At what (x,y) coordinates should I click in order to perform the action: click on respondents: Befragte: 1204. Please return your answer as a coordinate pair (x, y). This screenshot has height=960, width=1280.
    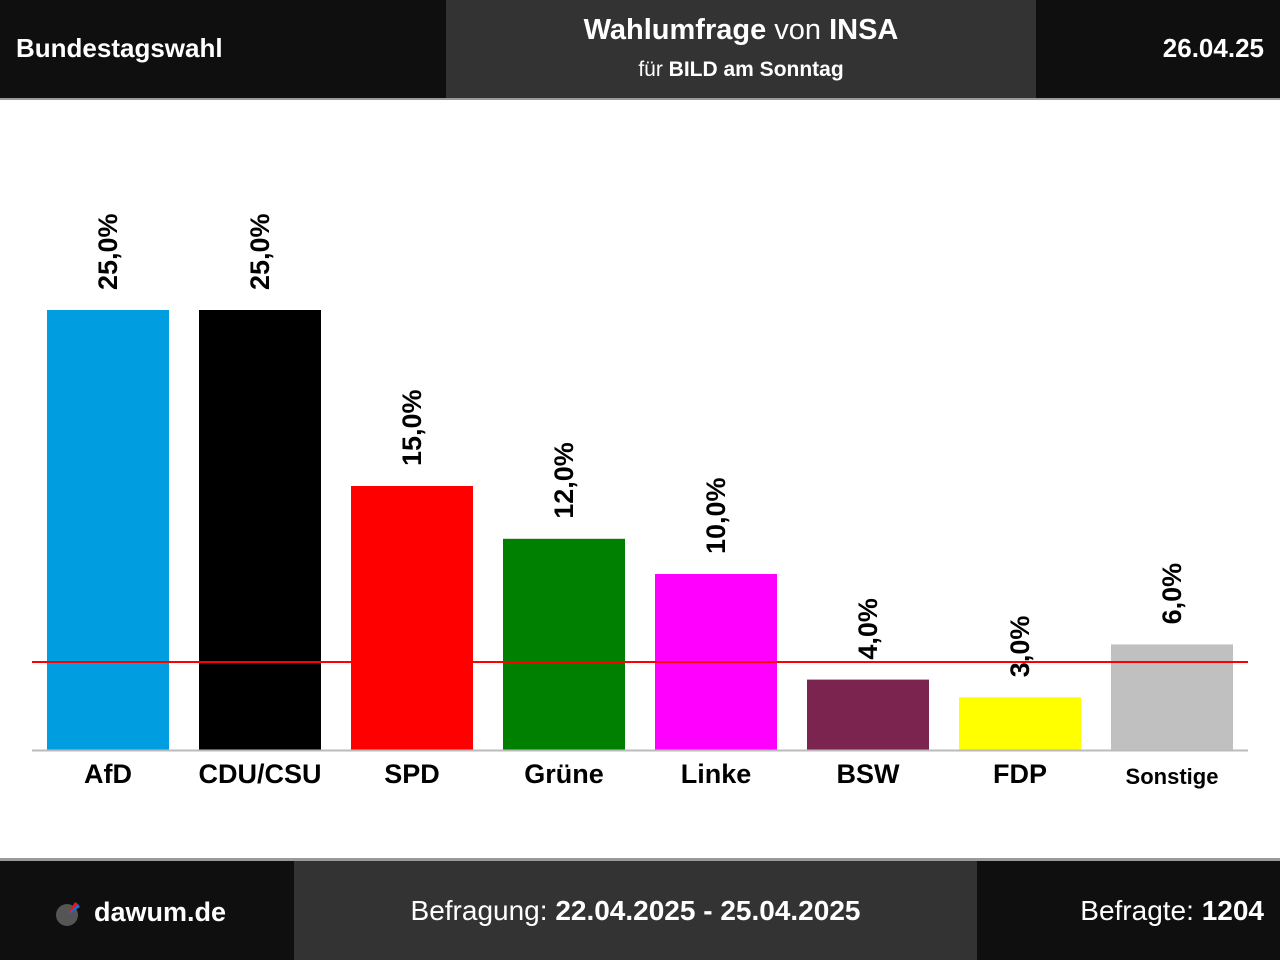
    Looking at the image, I should click on (1172, 911).